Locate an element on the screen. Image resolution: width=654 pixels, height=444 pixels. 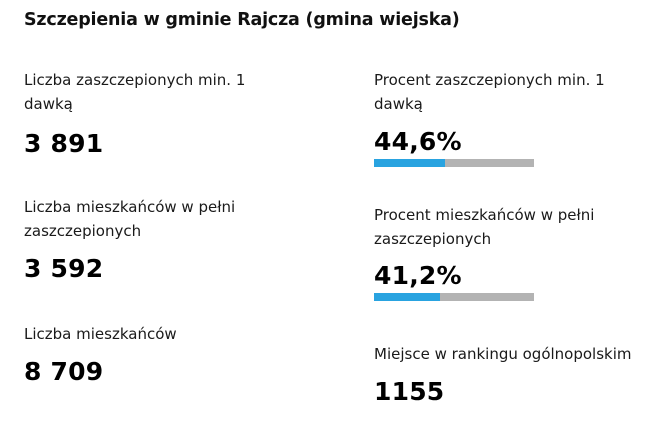
stat-ranking: Miejsce w rankingu ogólnopolskim 1155 is located at coordinates (509, 374).